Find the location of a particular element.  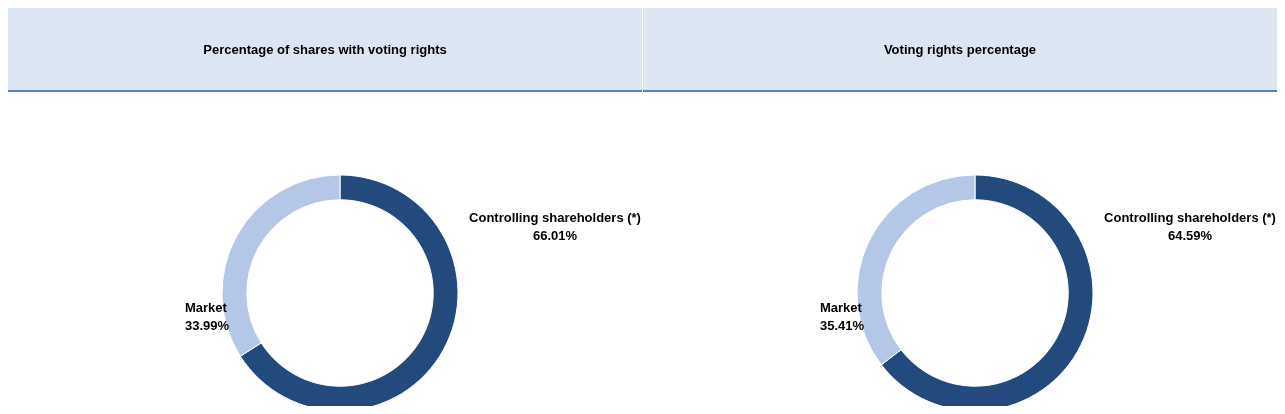

data-label: 35.41% is located at coordinates (842, 325).